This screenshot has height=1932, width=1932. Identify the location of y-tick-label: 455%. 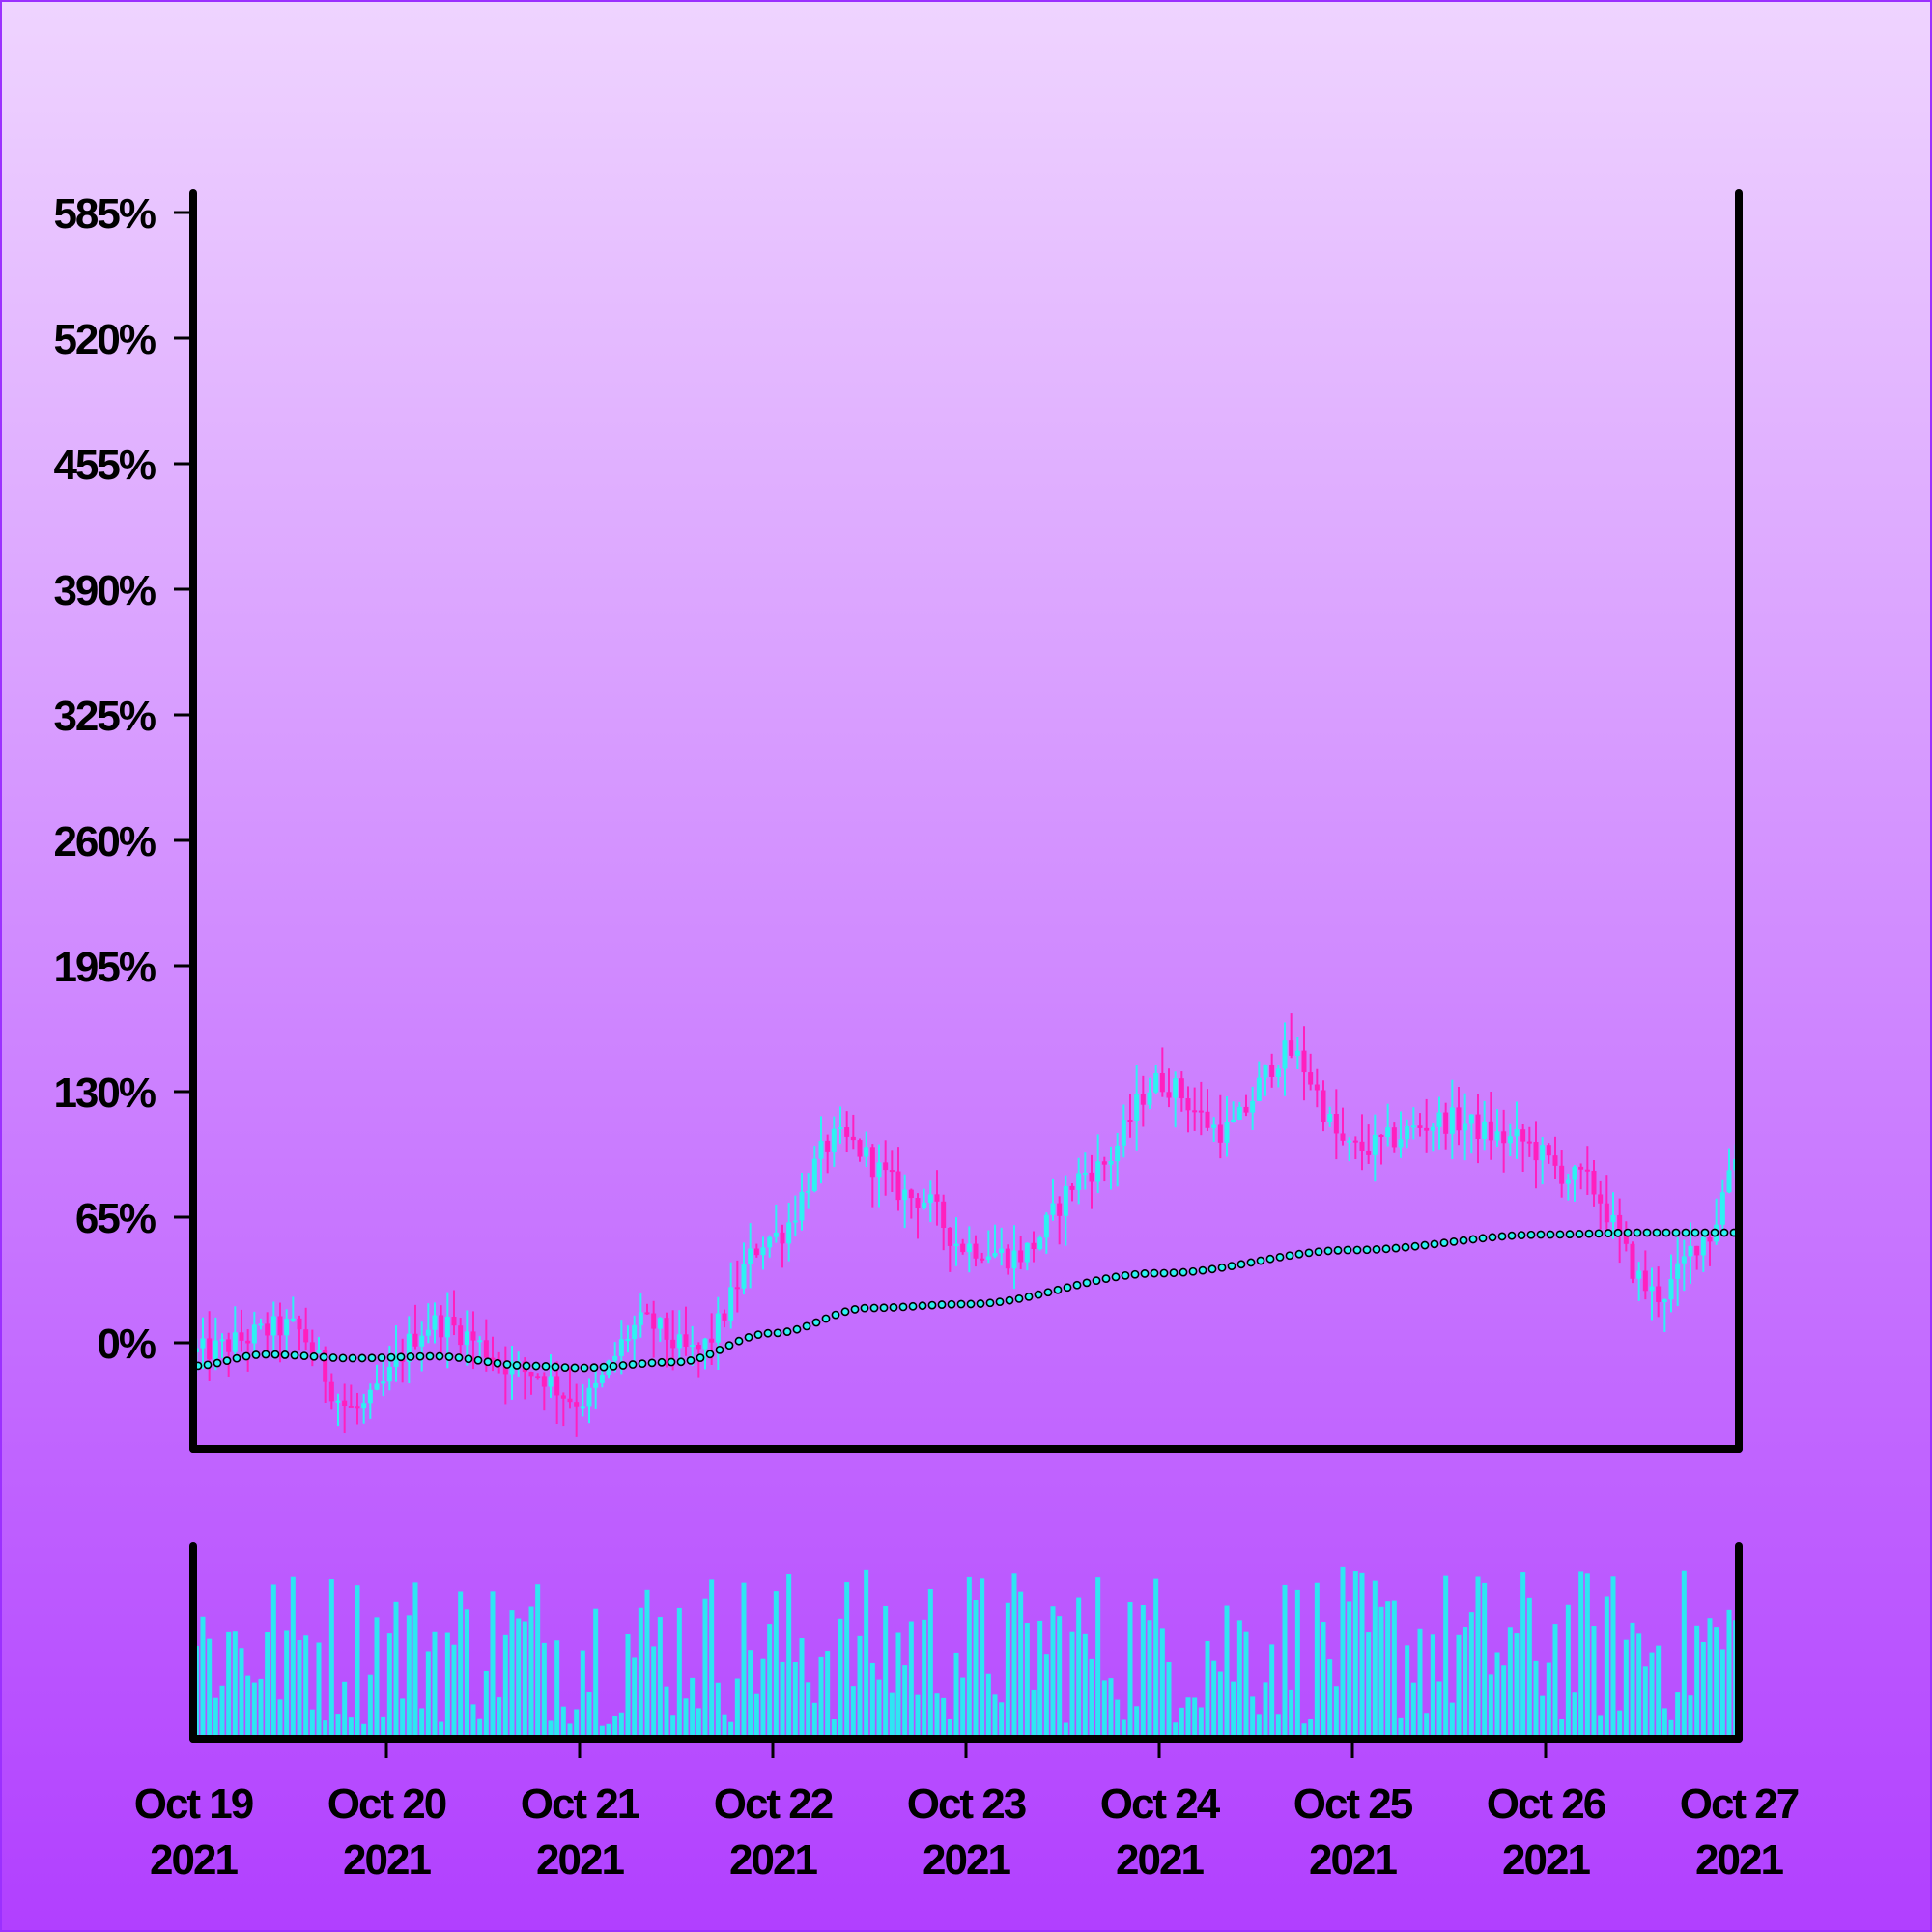
(104, 465).